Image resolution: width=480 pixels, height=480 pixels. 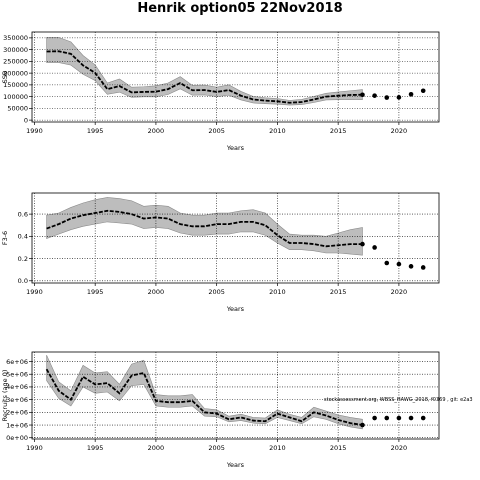 What do you see at coordinates (17, 413) in the screenshot?
I see `recruits-ytick-label: 2e+06` at bounding box center [17, 413].